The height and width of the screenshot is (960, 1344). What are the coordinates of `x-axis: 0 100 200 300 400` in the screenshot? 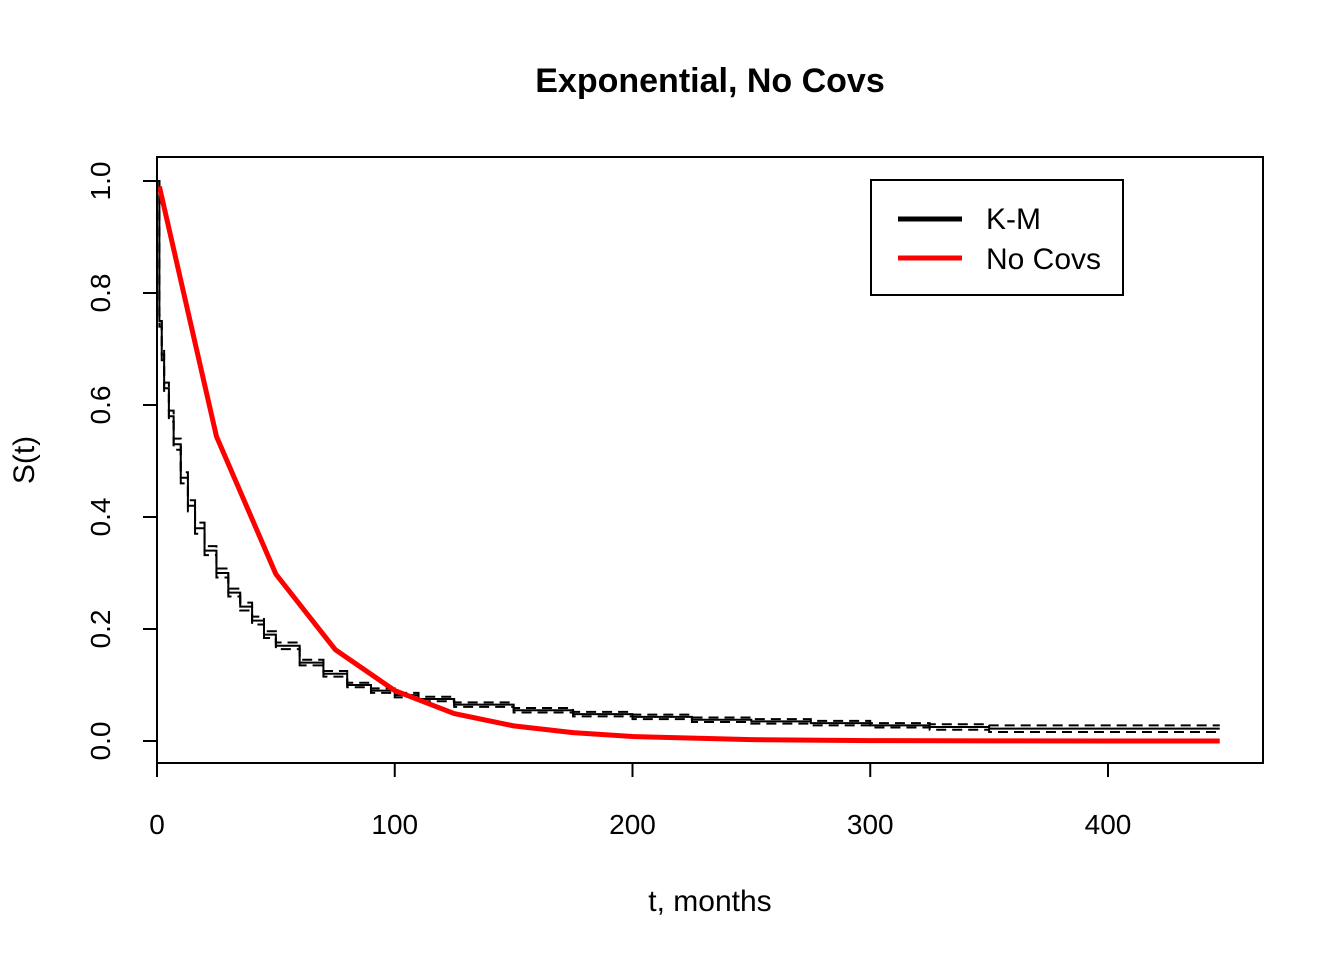 It's located at (640, 801).